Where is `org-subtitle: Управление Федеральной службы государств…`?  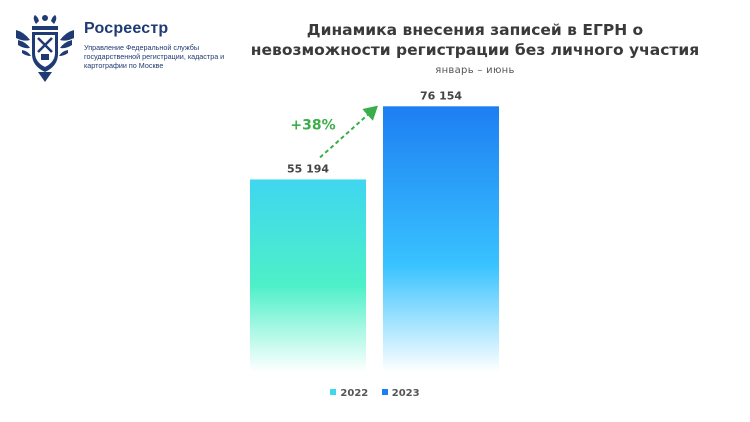 org-subtitle: Управление Федеральной службы государств… is located at coordinates (154, 57).